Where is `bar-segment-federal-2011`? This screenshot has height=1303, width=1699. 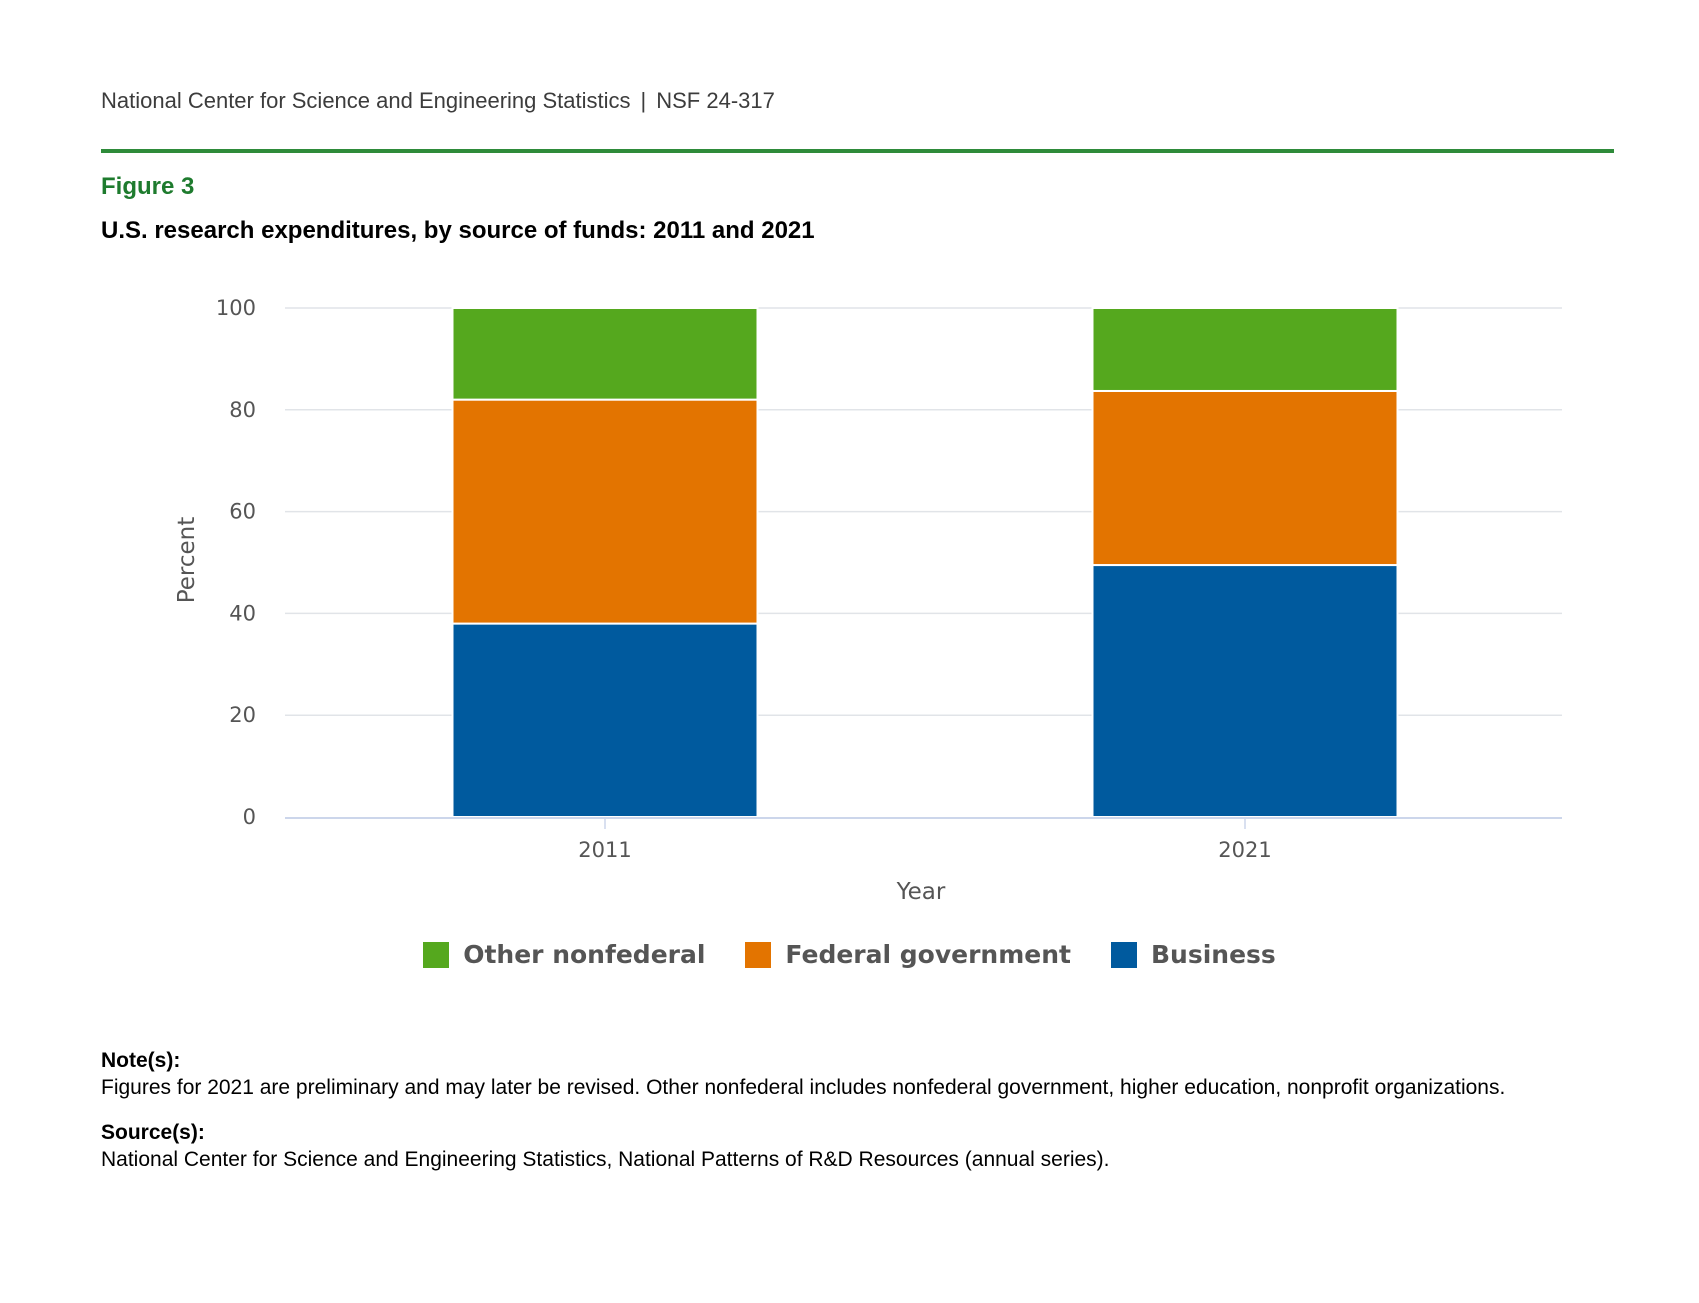
bar-segment-federal-2011 is located at coordinates (605, 511).